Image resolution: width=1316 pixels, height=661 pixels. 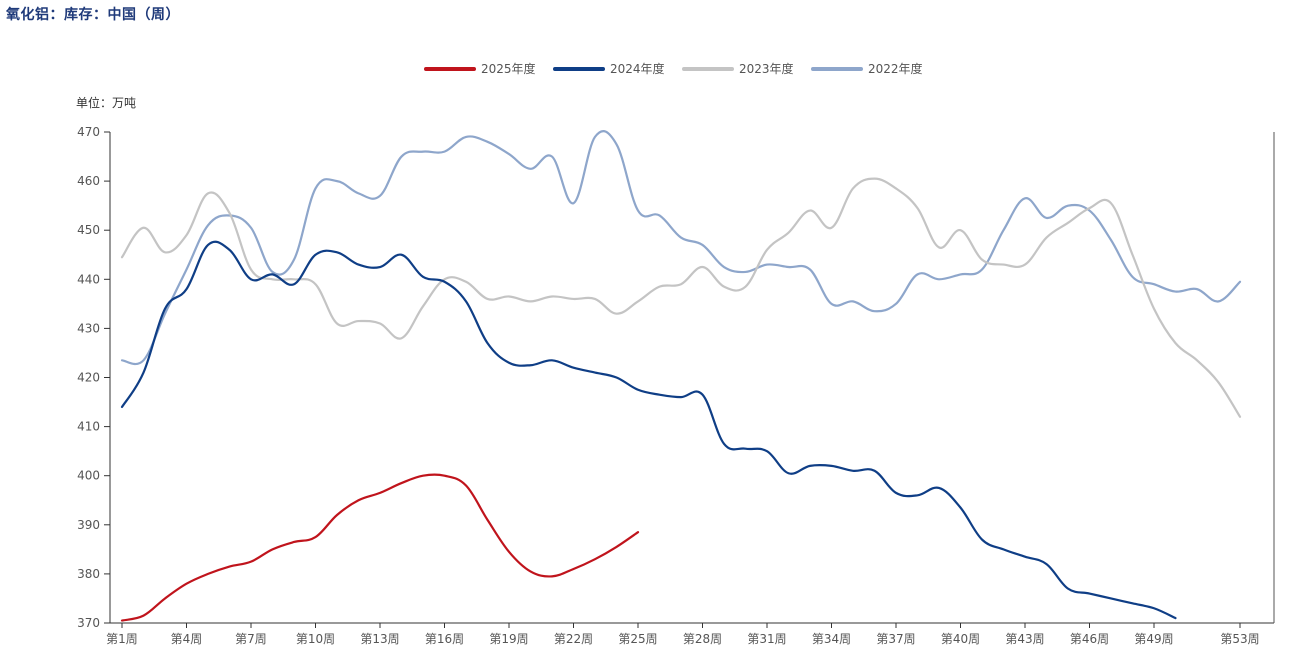 What do you see at coordinates (960, 639) in the screenshot?
I see `x-tick-label: 第40周` at bounding box center [960, 639].